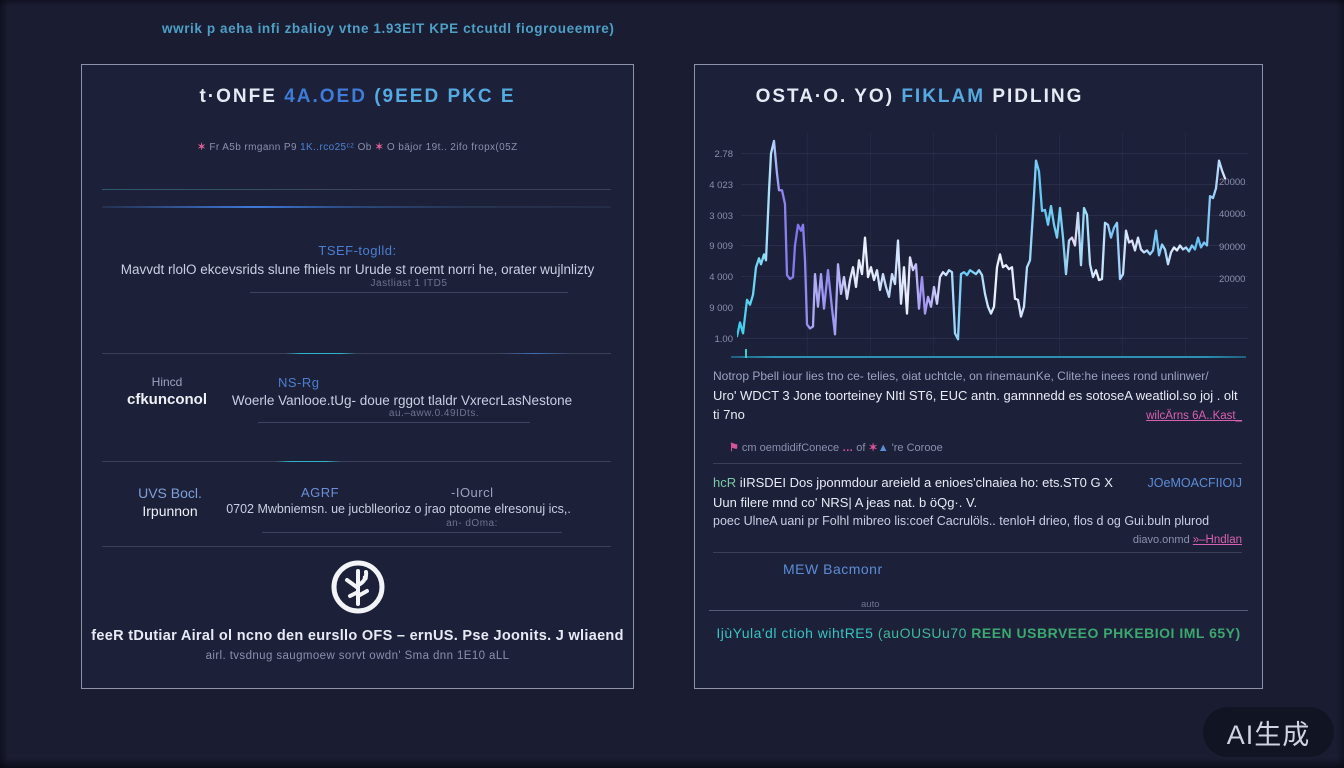  What do you see at coordinates (790, 448) in the screenshot?
I see `legend-text: cm oemdidifConece` at bounding box center [790, 448].